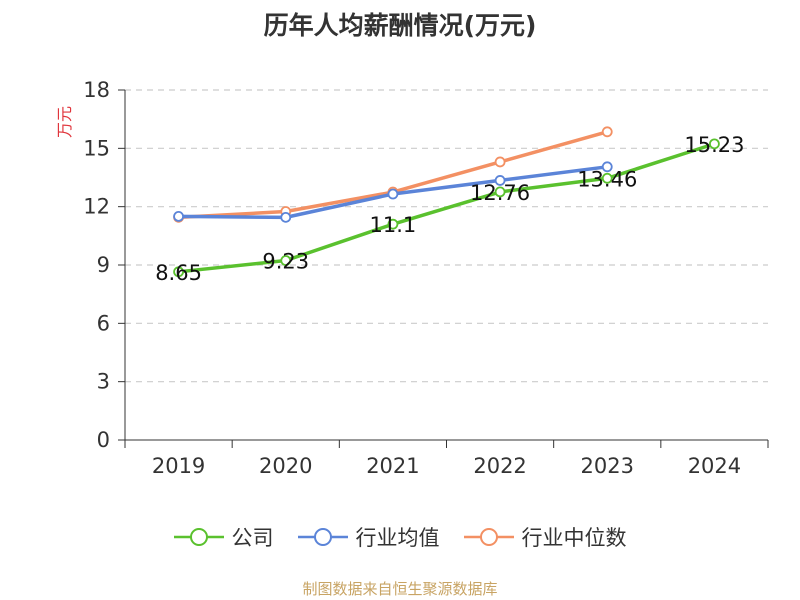  Describe the element at coordinates (400, 25) in the screenshot. I see `chart-title: 历年人均薪酬情况(万元)` at that location.